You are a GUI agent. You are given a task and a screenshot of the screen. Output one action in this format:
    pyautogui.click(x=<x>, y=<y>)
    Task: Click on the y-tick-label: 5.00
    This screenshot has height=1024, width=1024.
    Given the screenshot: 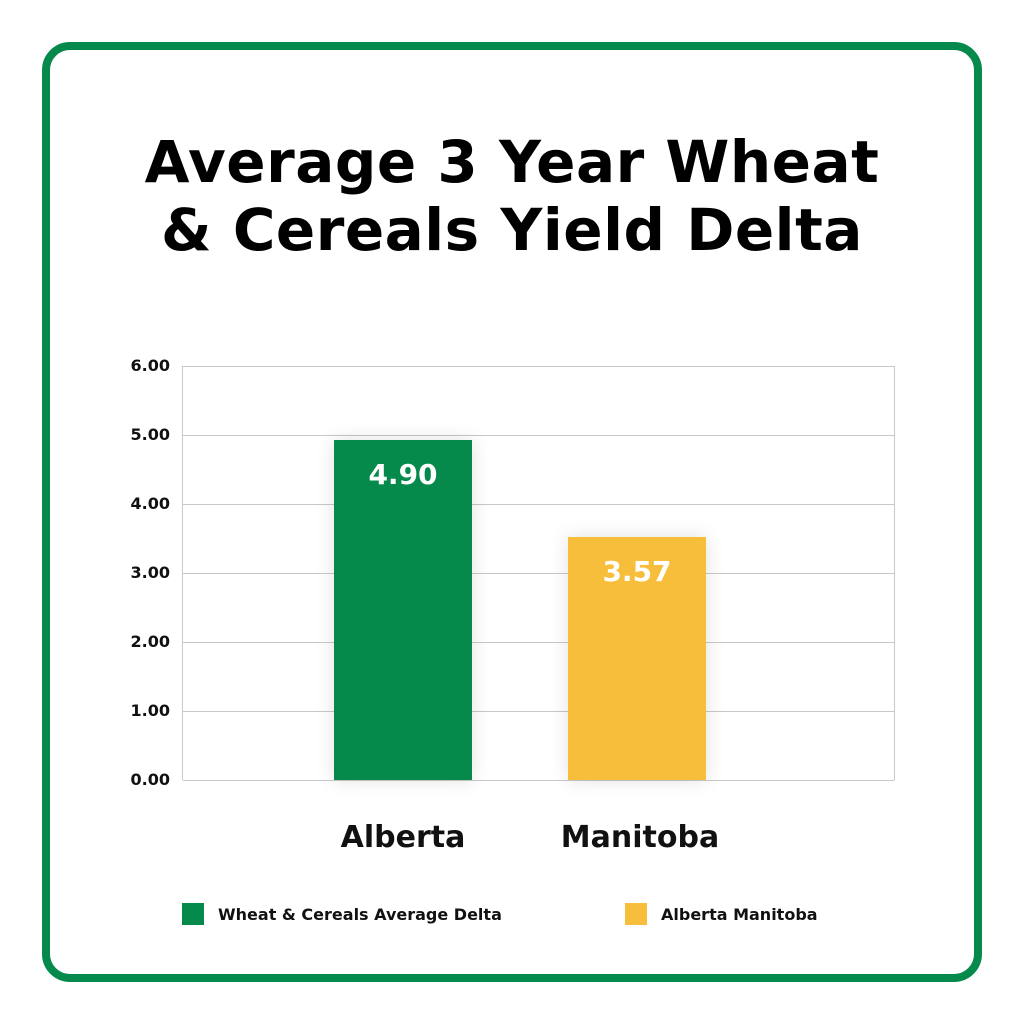 What is the action you would take?
    pyautogui.click(x=150, y=434)
    